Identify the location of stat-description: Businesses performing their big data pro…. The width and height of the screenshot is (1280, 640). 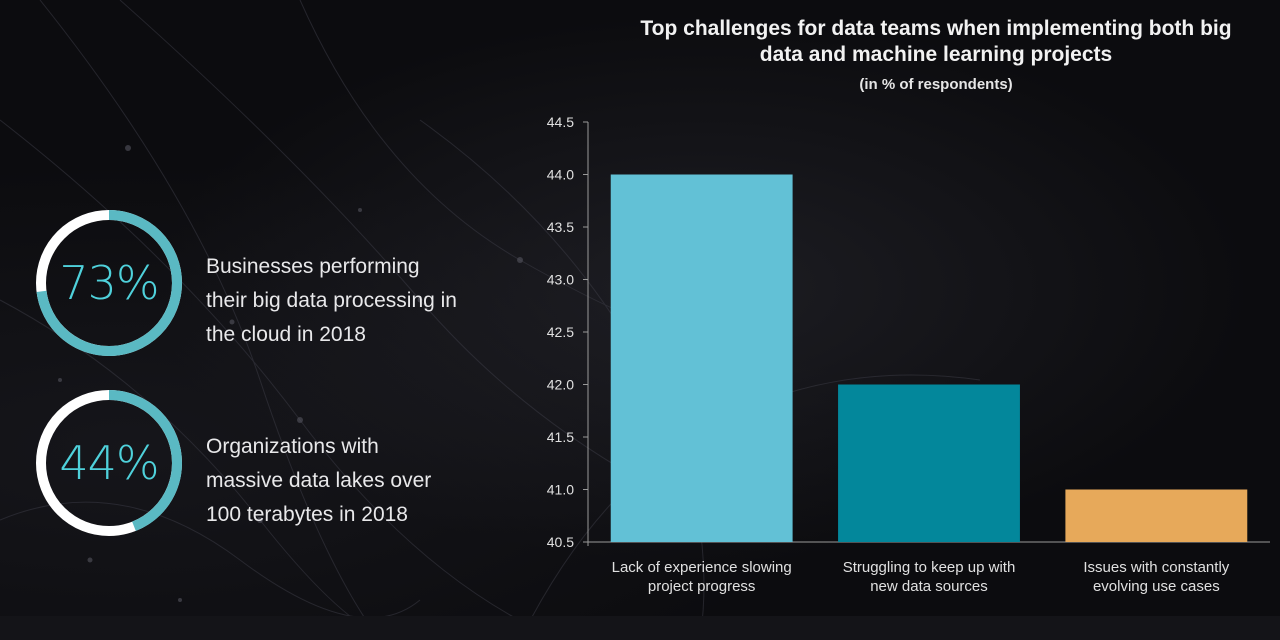
(331, 300).